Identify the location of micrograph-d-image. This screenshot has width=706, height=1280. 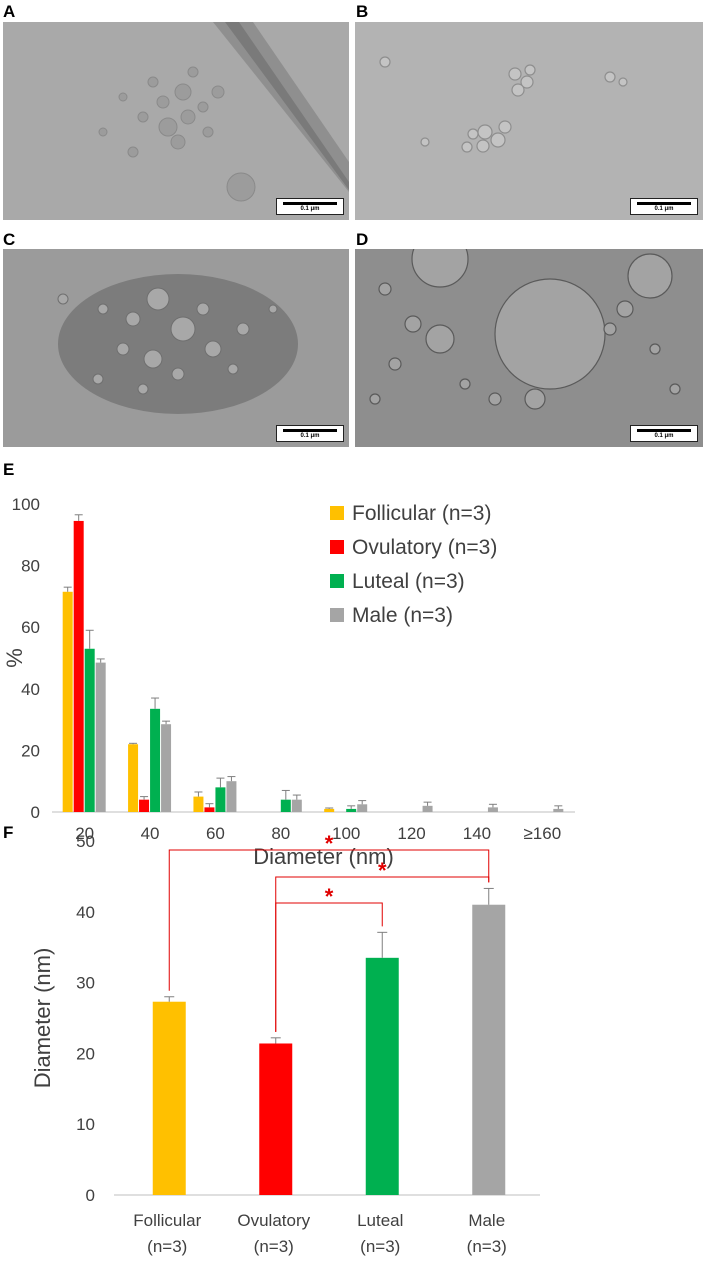
(529, 348).